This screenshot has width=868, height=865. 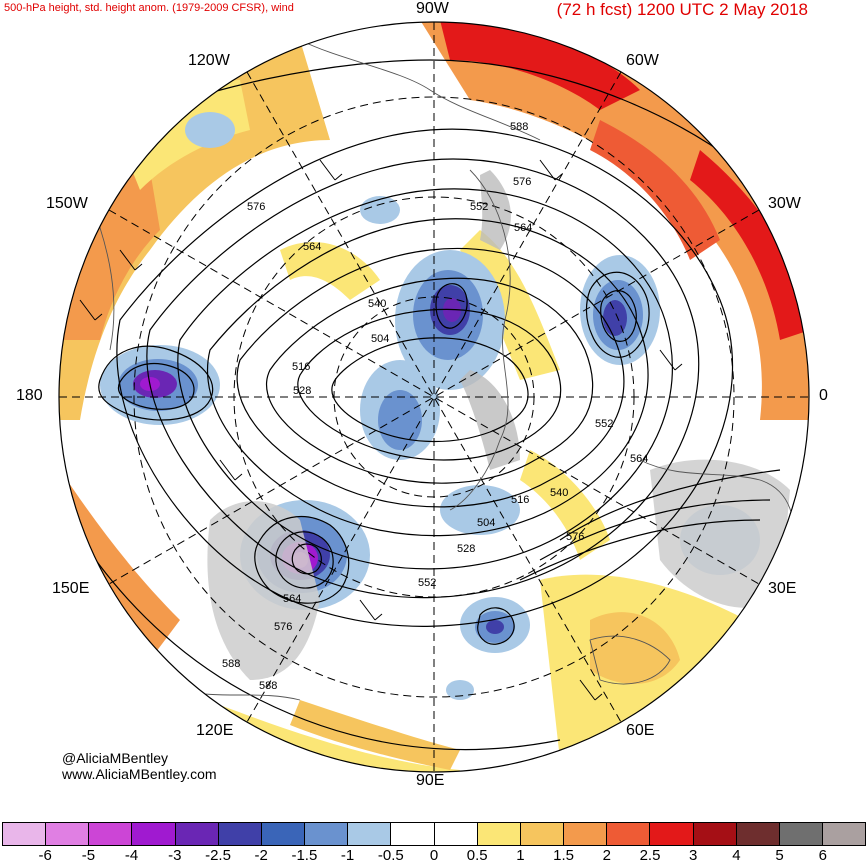 I want to click on colorbar-tick-label: -2.5, so click(x=218, y=855).